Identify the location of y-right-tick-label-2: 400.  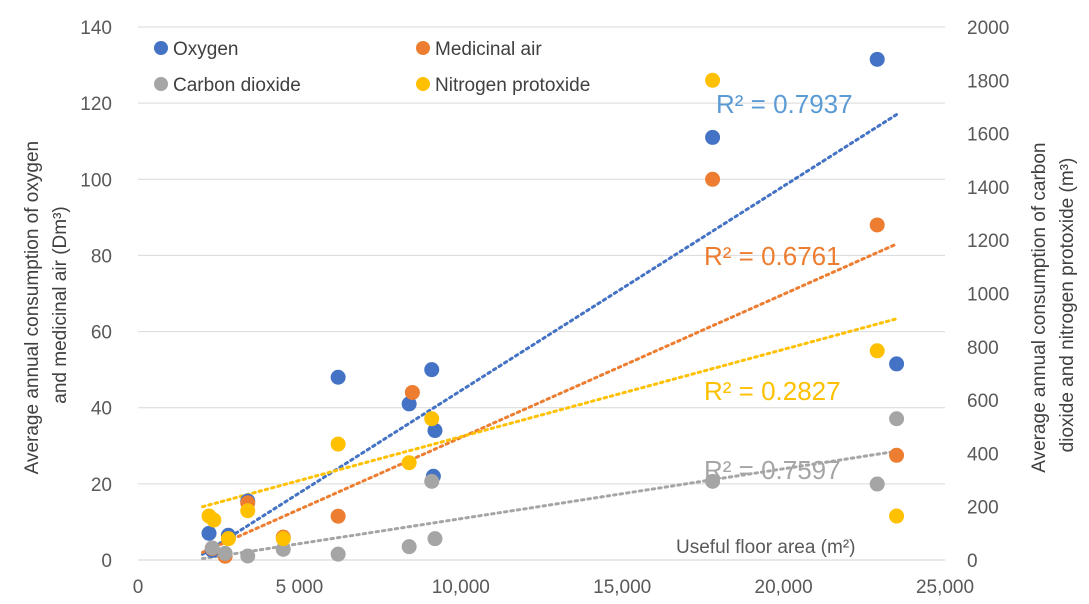
(983, 454).